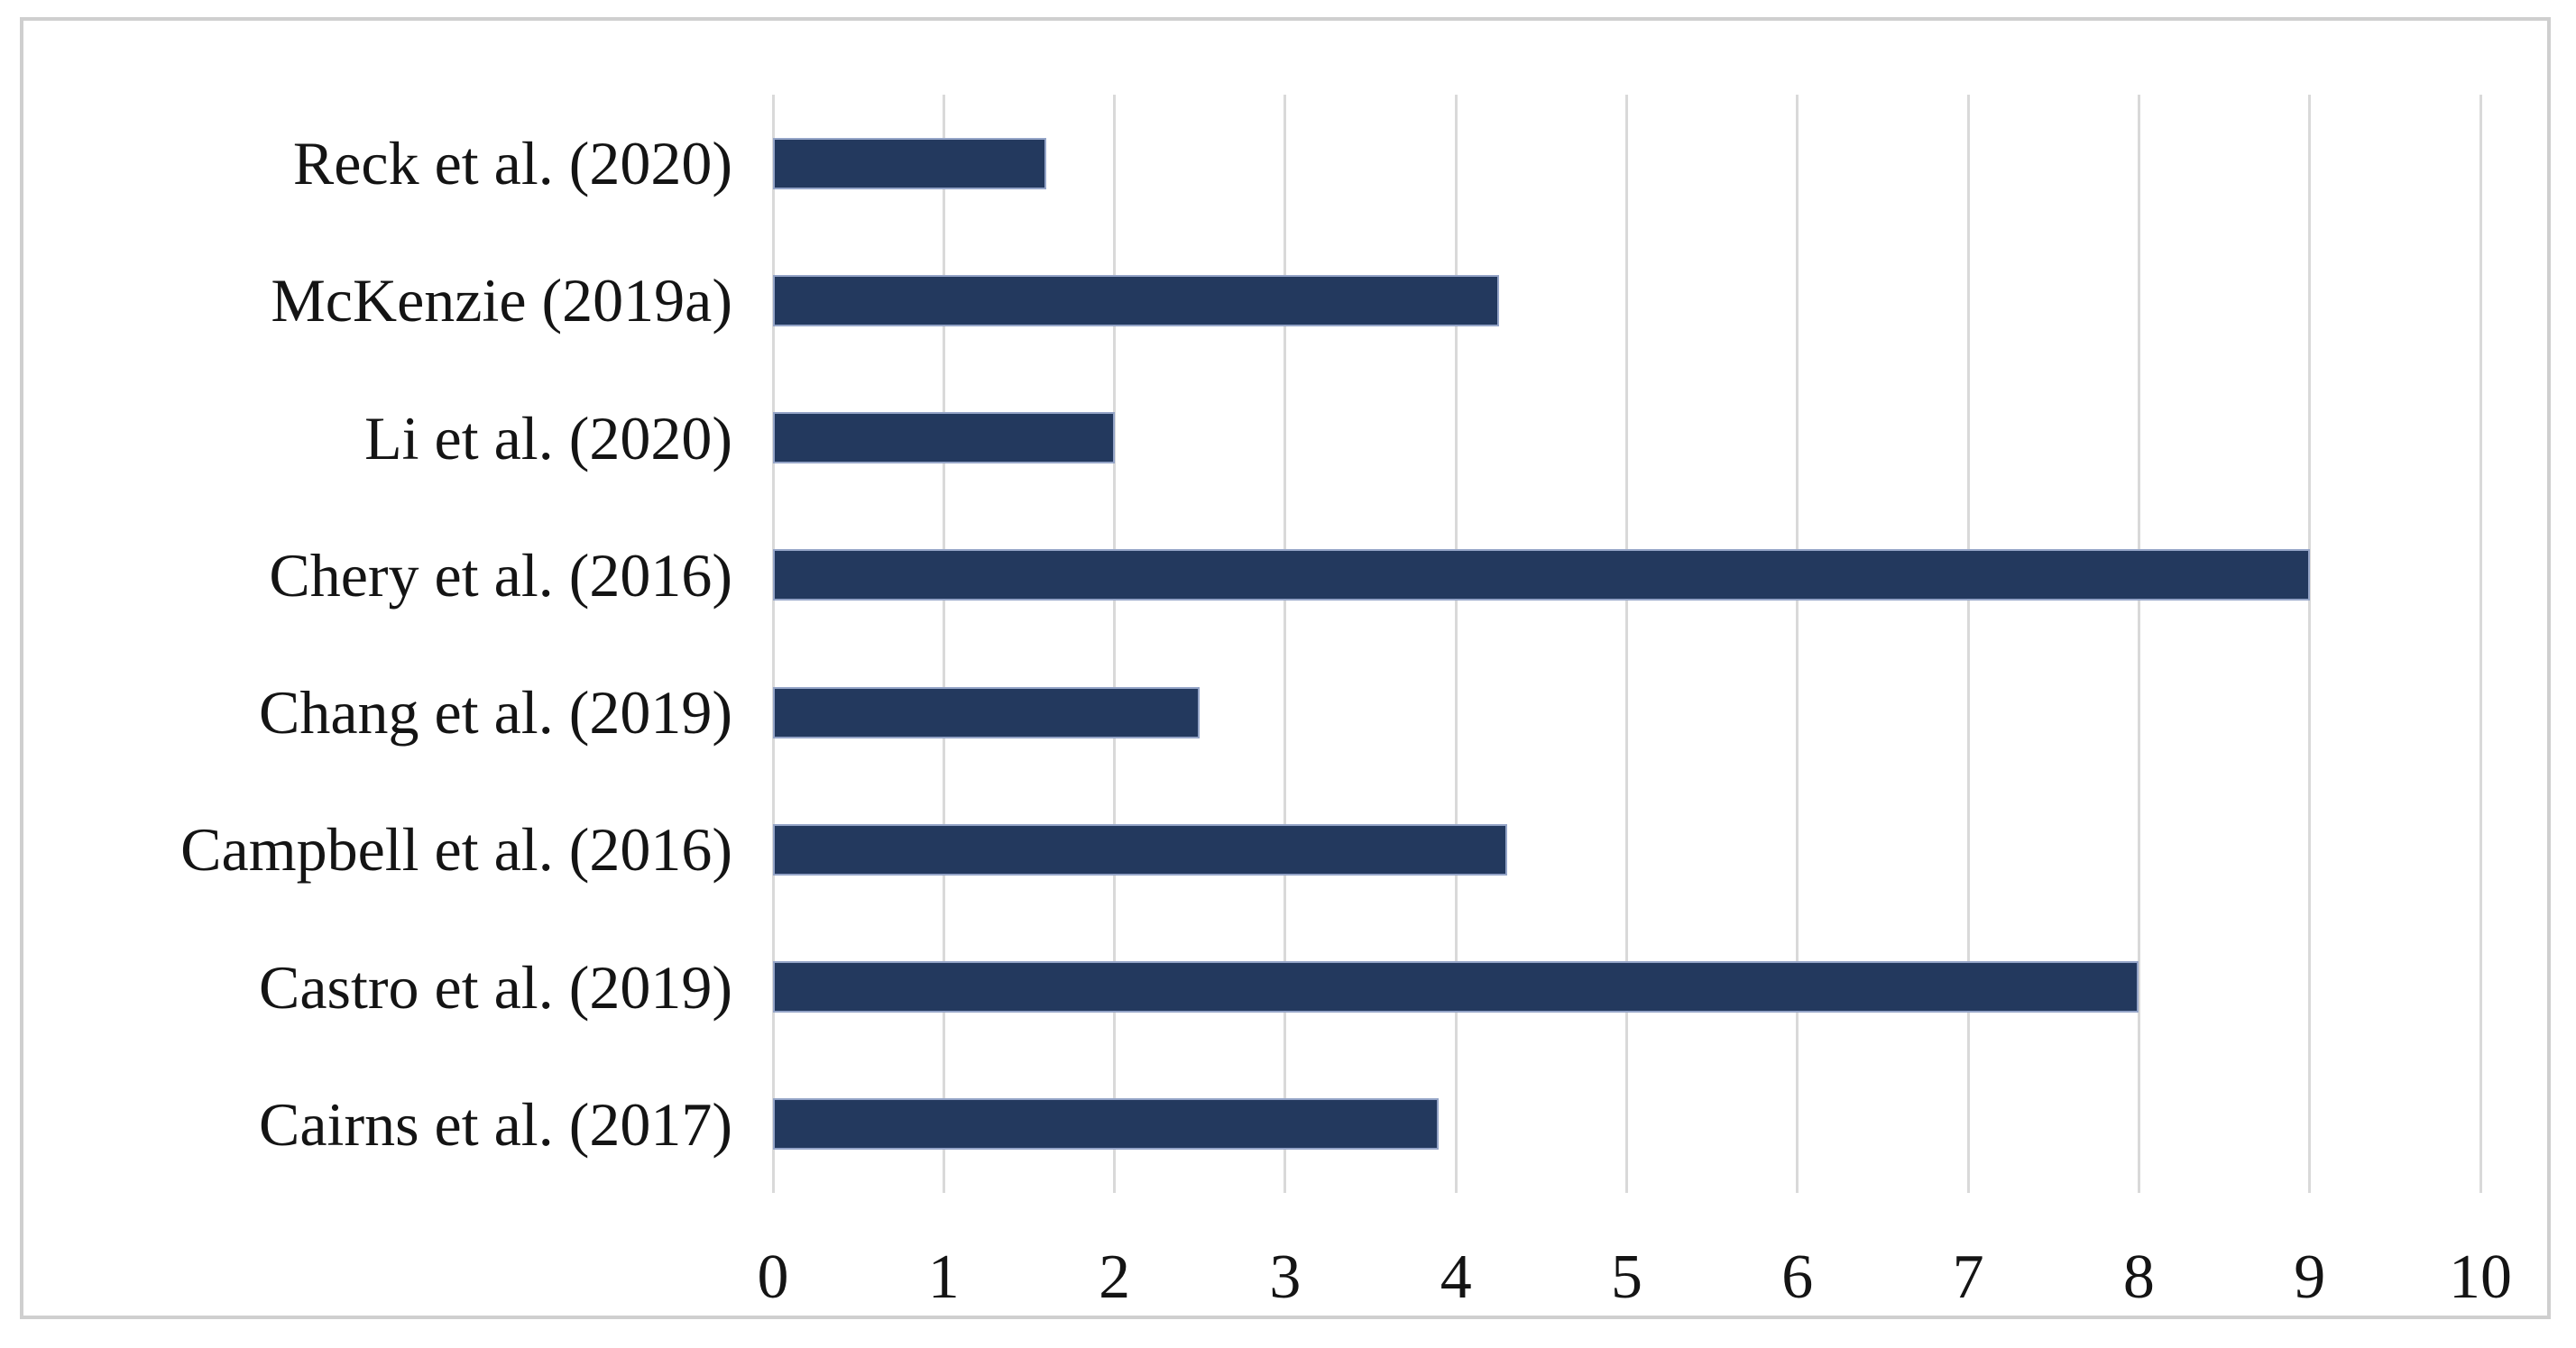 This screenshot has height=1348, width=2576. I want to click on x-tick-label-10: 10, so click(2480, 1278).